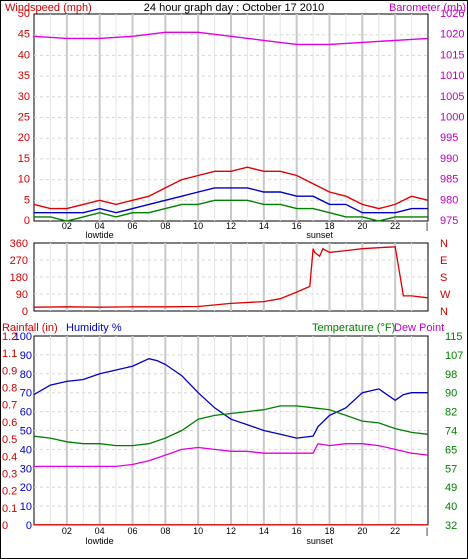 The height and width of the screenshot is (559, 468). I want to click on barometer-tick-label: 990, so click(449, 159).